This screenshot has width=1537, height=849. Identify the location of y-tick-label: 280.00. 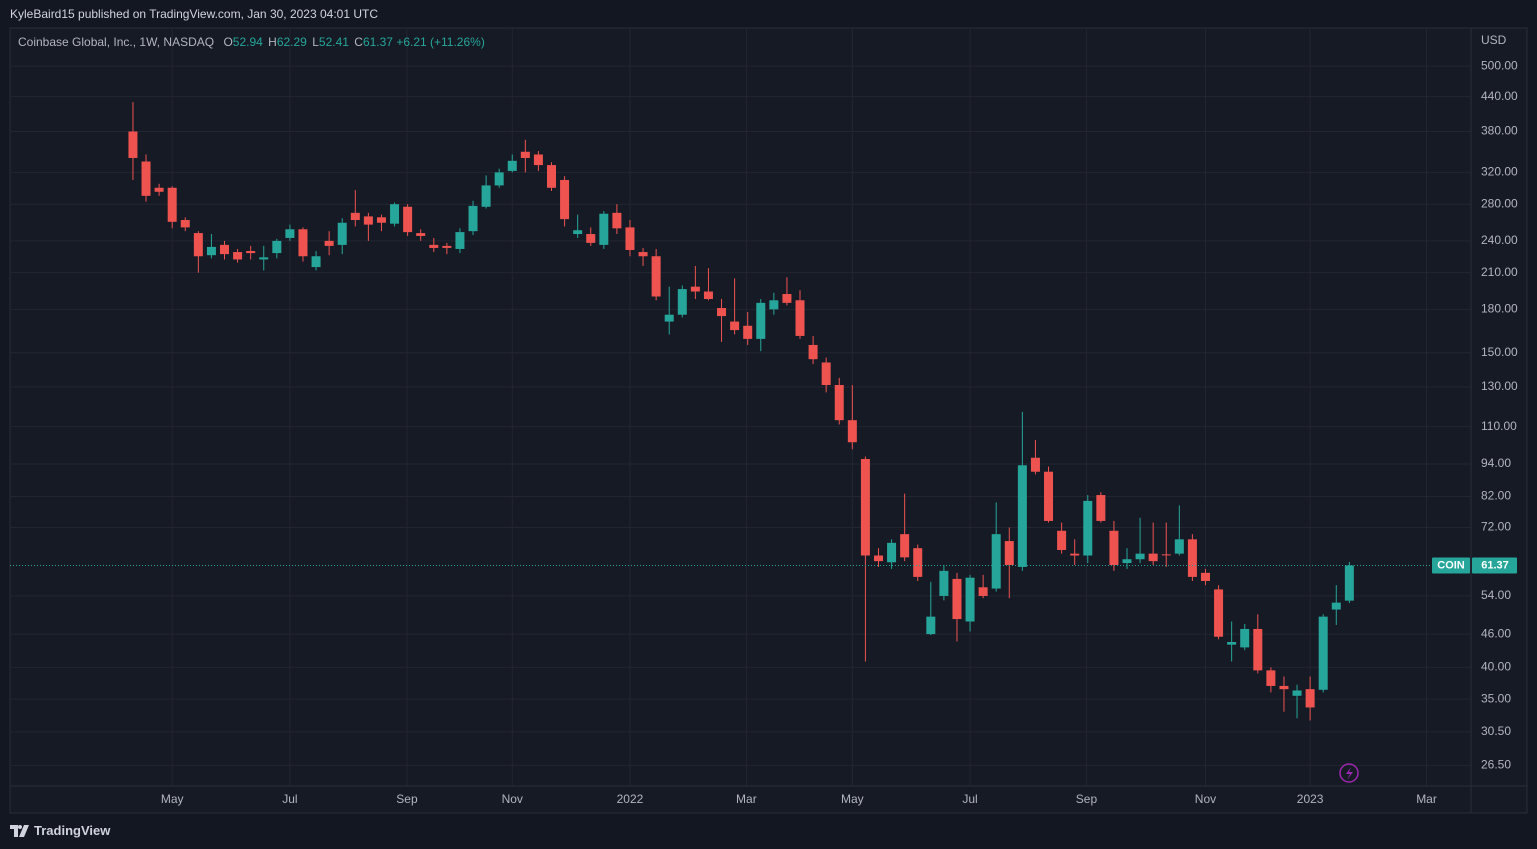
(1499, 203).